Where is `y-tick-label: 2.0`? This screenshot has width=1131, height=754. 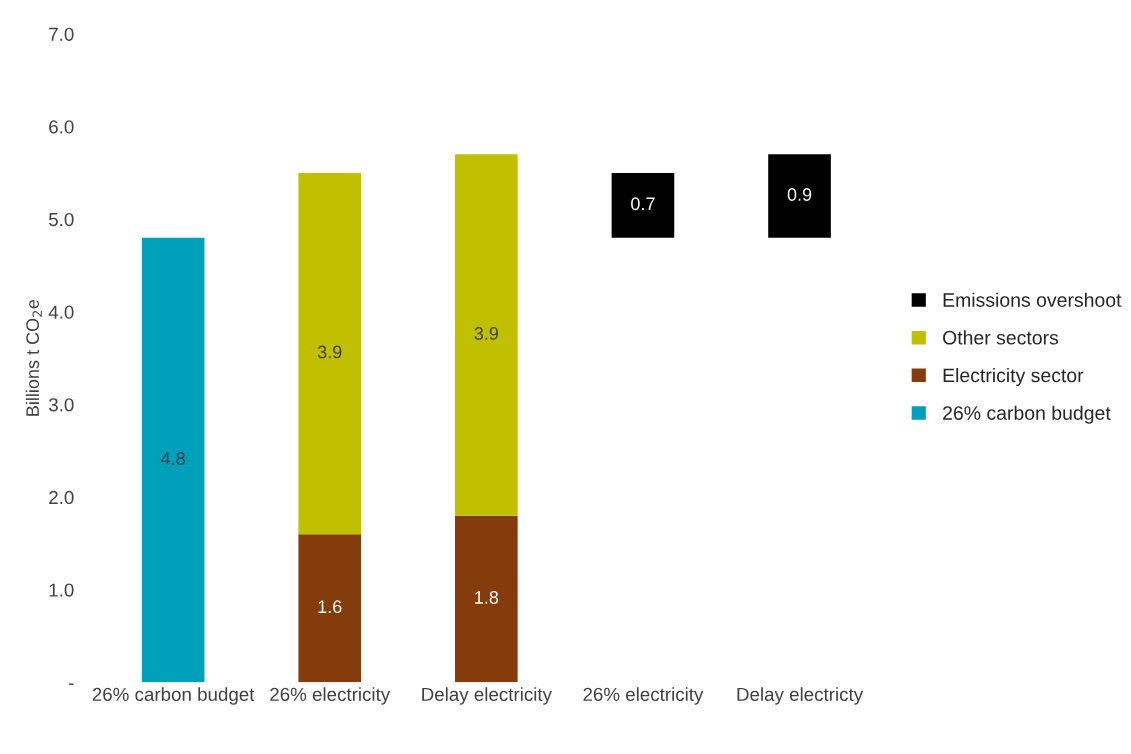 y-tick-label: 2.0 is located at coordinates (61, 497).